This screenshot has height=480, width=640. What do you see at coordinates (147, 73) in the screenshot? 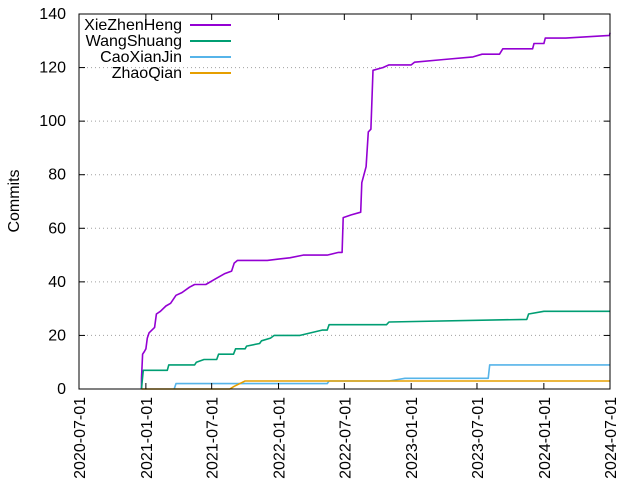
I see `legend-label: ZhaoQian` at bounding box center [147, 73].